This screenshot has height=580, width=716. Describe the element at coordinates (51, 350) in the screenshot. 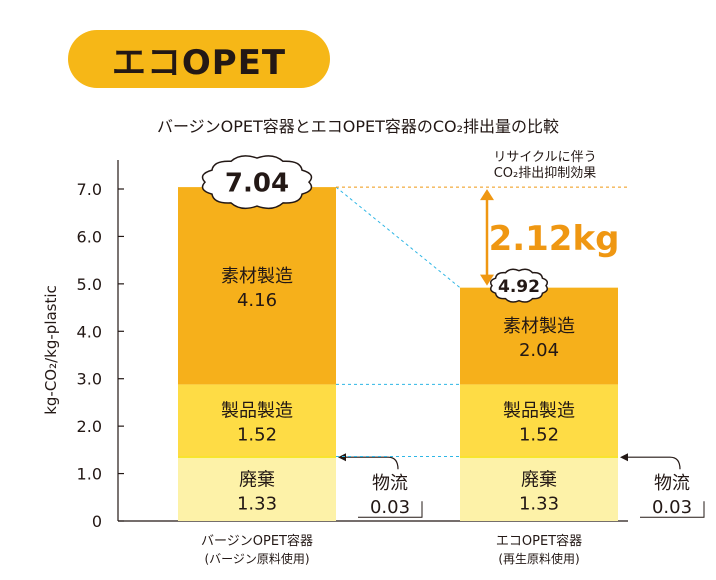

I see `y-axis-label: kg-CO₂/kg-plastic` at that location.